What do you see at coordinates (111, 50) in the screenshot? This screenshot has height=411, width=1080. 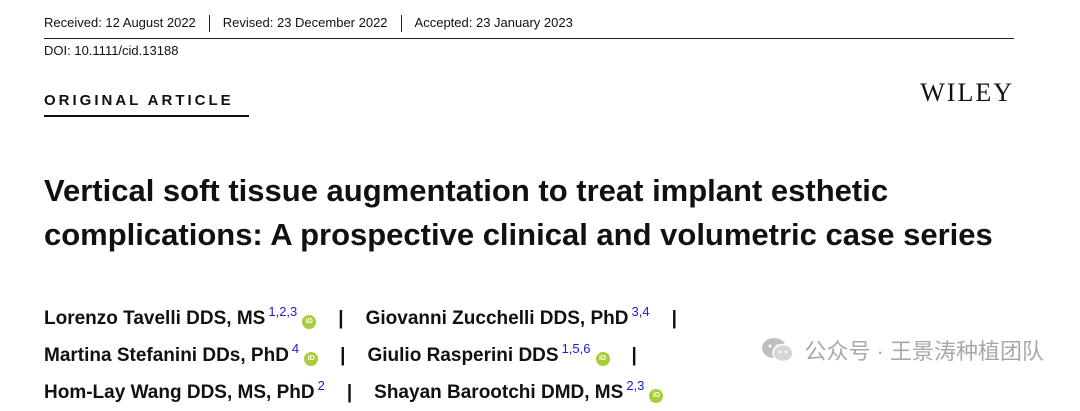 I see `doi-link: DOI: 10.1111/cid.13188` at bounding box center [111, 50].